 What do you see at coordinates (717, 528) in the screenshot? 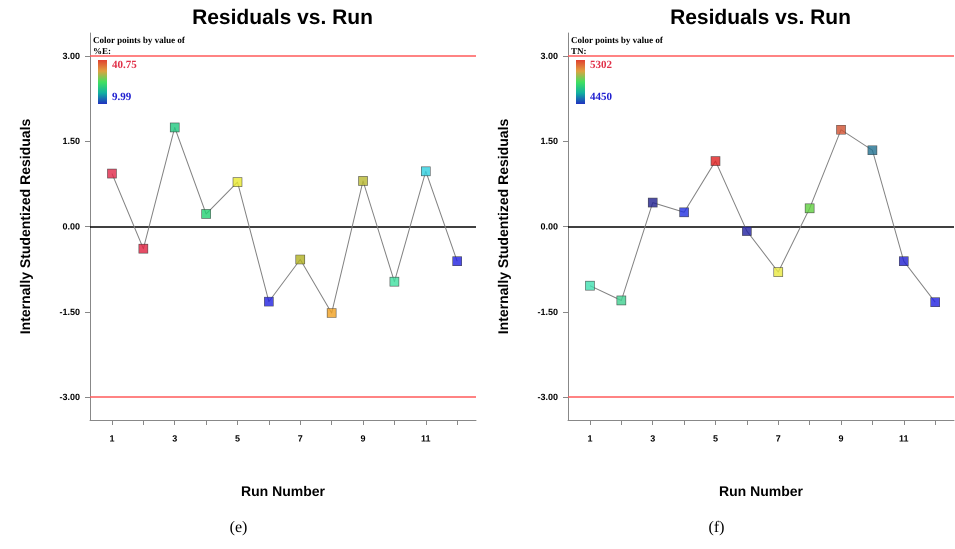
I see `text: (f)` at bounding box center [717, 528].